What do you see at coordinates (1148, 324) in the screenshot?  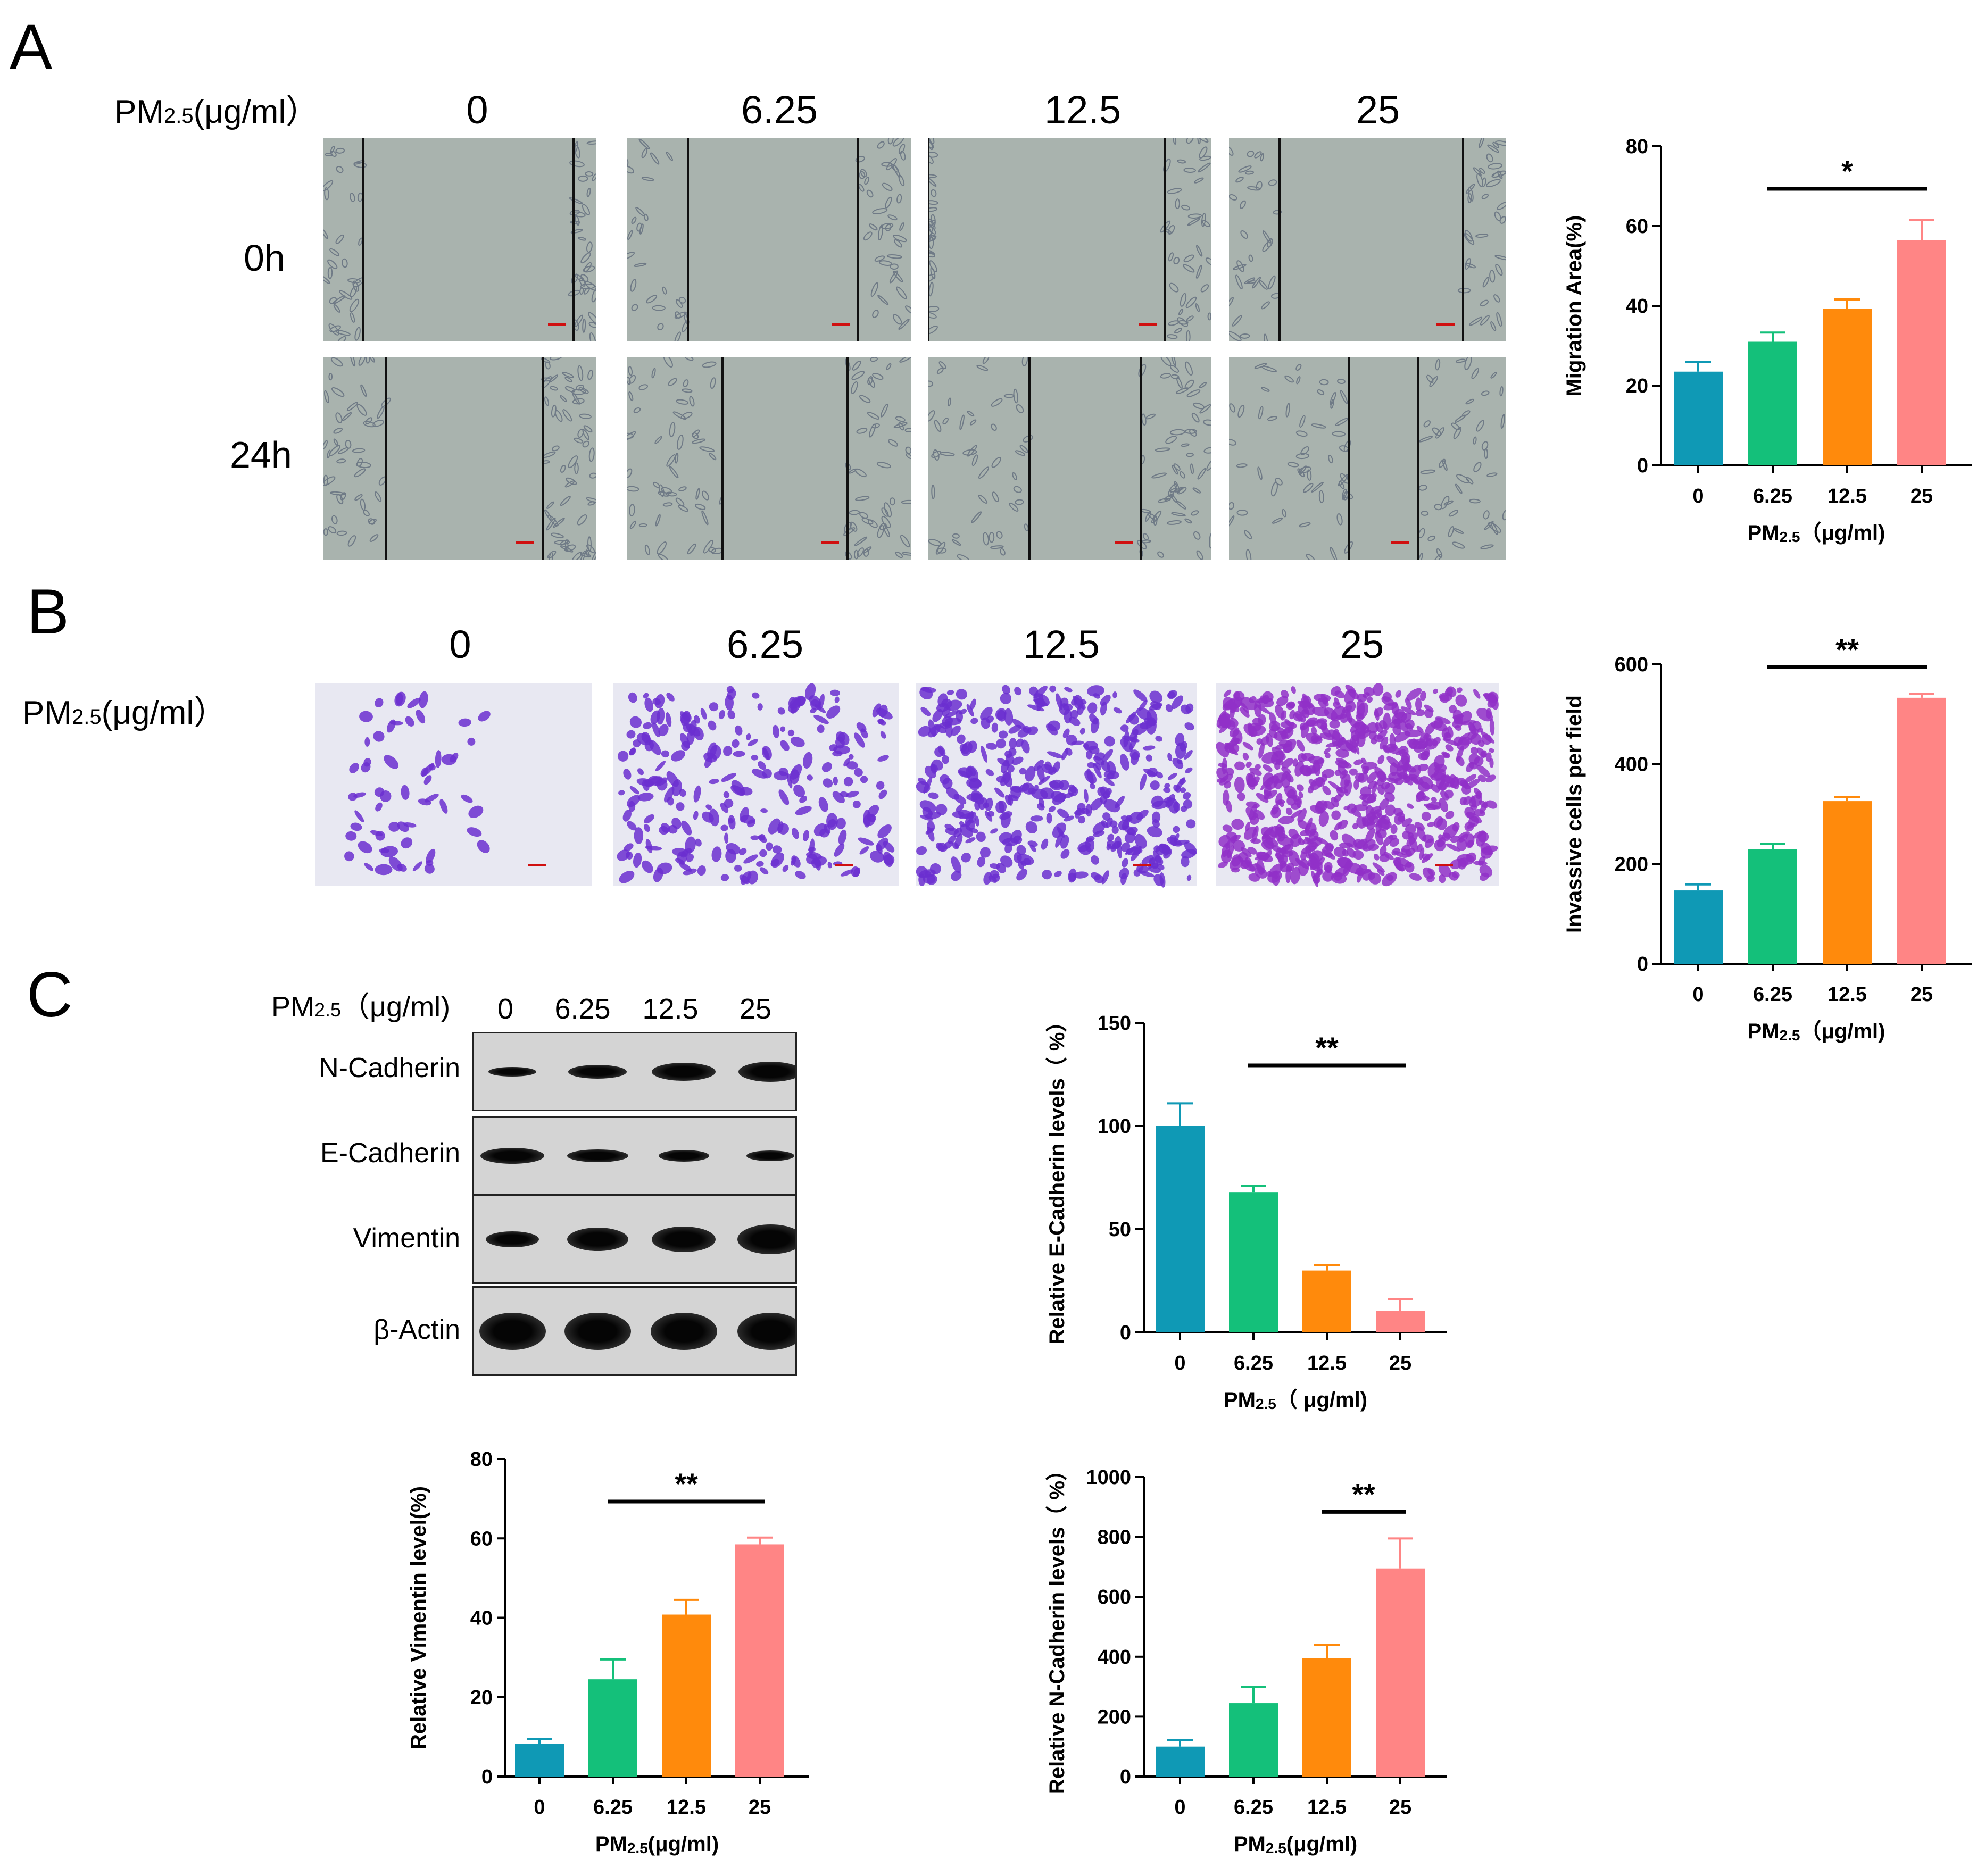 I see `scale-bar` at bounding box center [1148, 324].